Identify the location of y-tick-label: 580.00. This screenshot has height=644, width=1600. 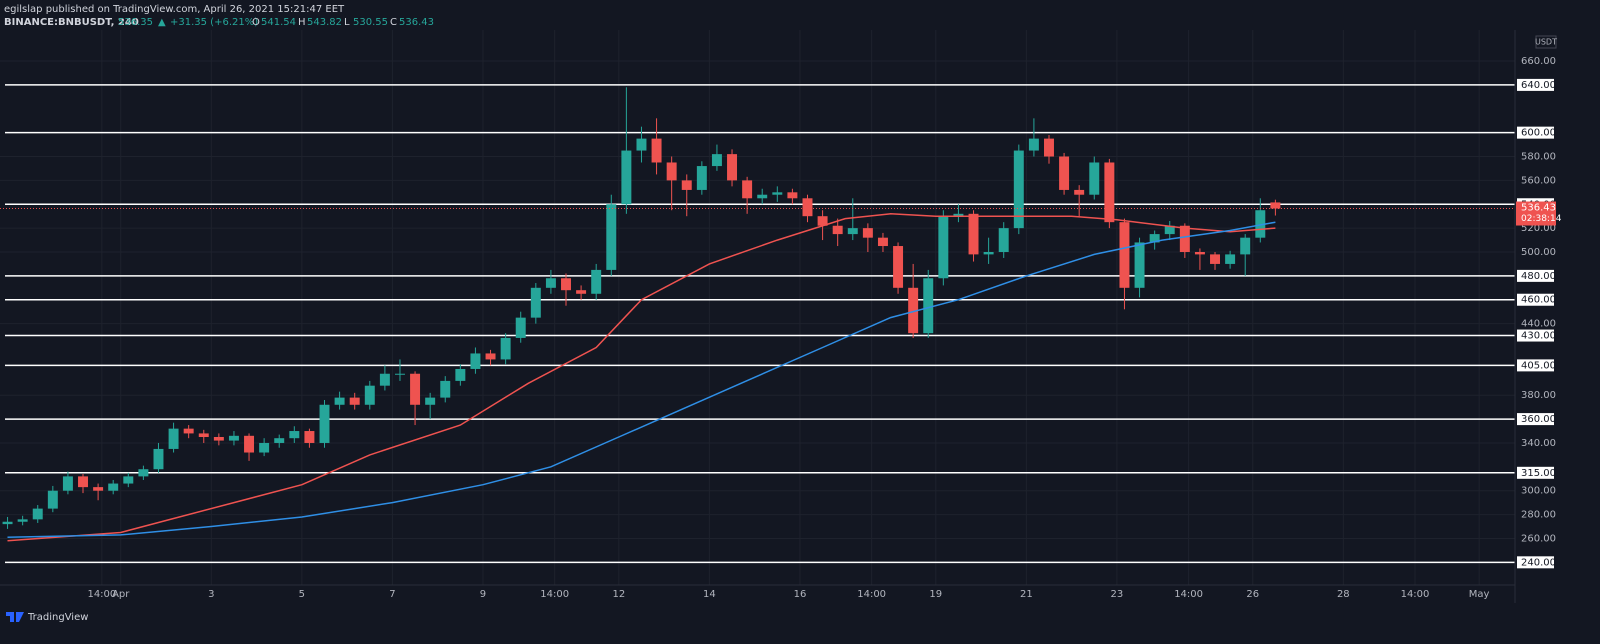
(1538, 157).